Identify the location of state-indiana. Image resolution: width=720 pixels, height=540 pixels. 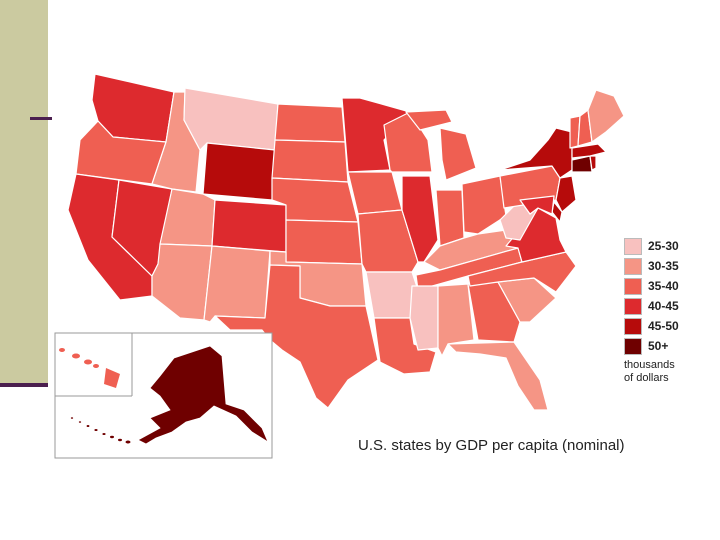
(450, 218).